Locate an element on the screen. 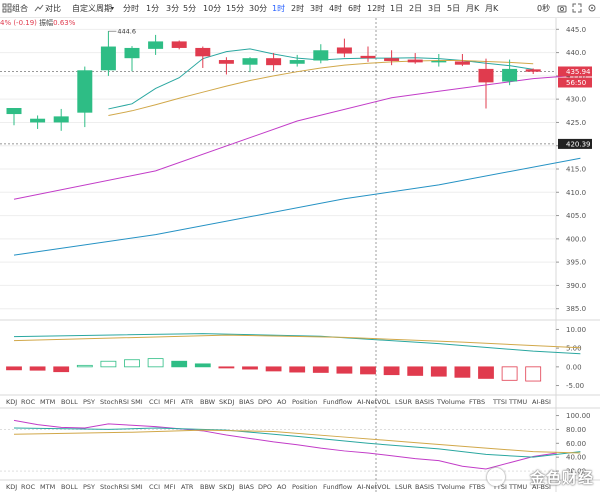  timeframe-button: 4时 is located at coordinates (336, 8).